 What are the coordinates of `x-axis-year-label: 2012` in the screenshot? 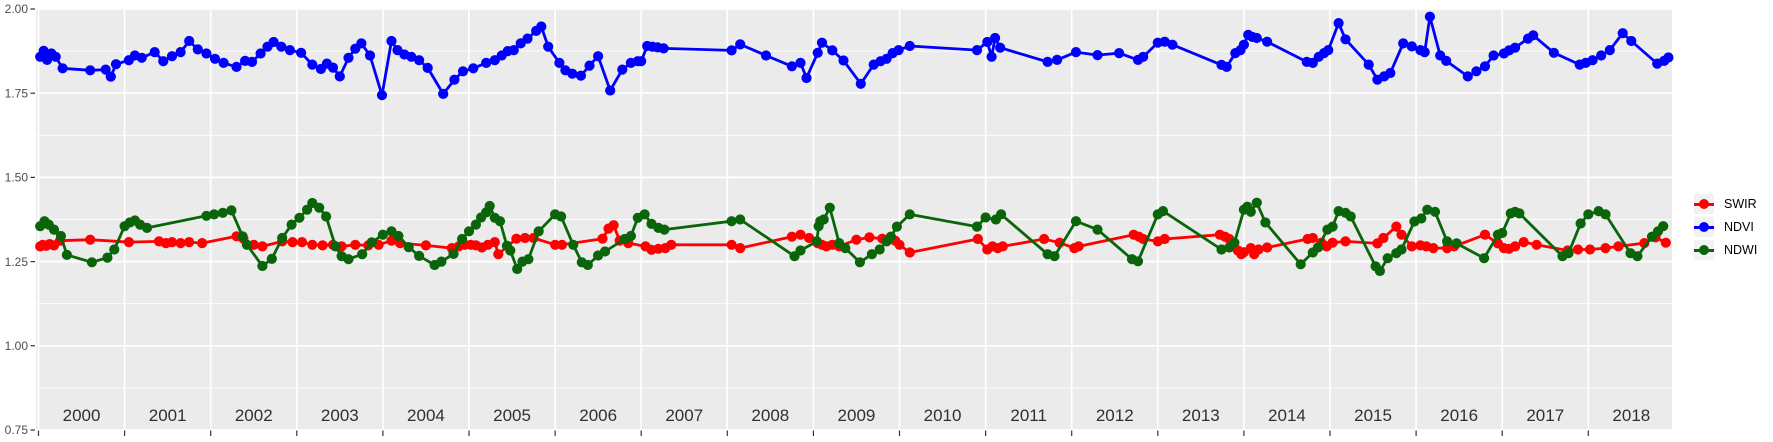 It's located at (1115, 415).